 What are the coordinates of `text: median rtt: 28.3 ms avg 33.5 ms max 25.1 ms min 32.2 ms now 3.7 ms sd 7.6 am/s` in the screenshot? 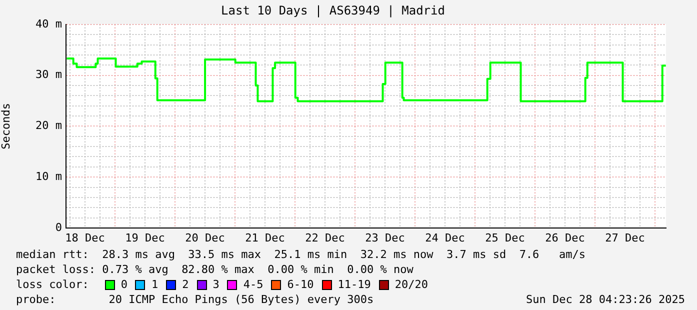 It's located at (301, 254).